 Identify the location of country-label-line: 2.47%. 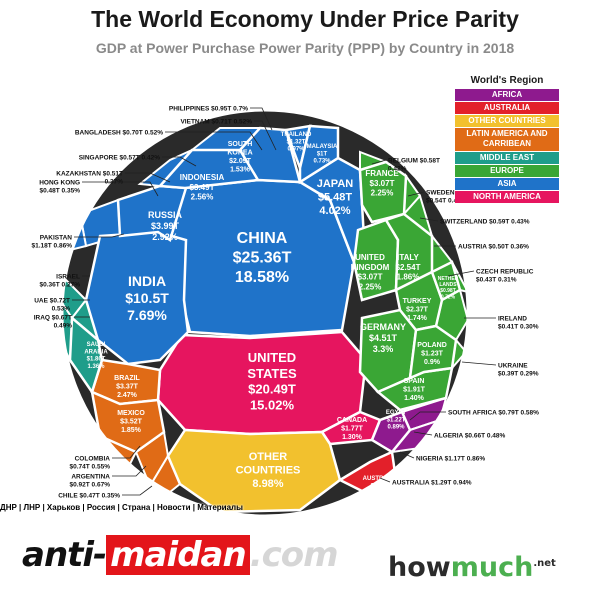
(127, 395).